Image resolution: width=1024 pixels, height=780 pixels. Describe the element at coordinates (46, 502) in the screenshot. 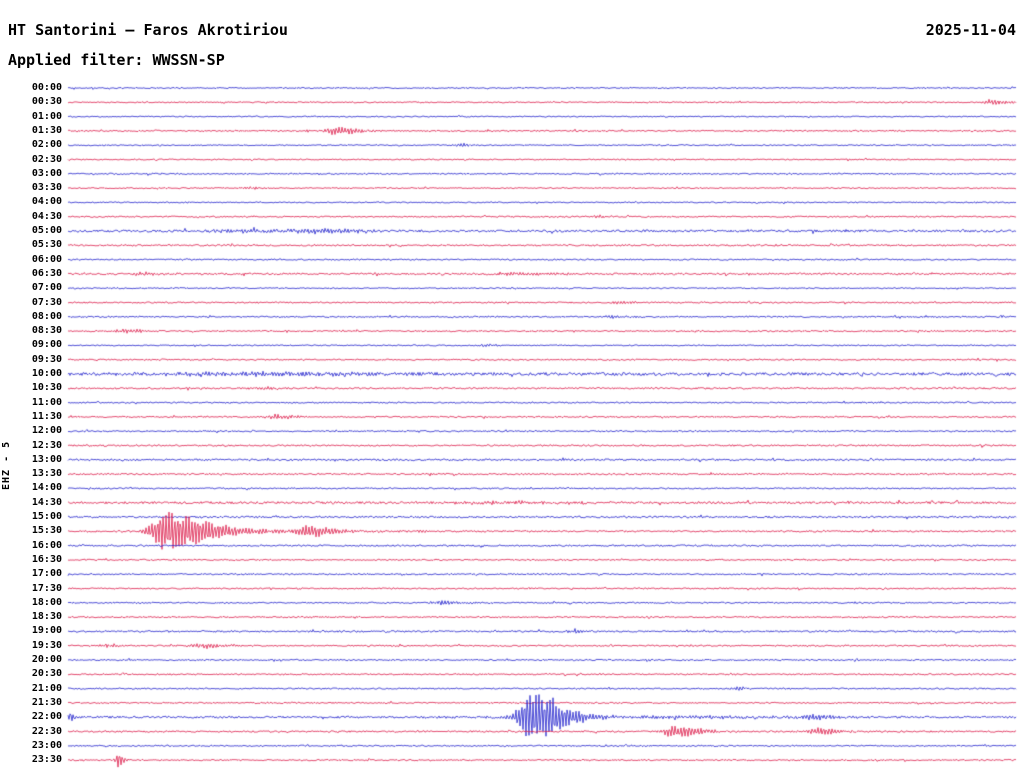

I see `time-label: 14:30` at that location.